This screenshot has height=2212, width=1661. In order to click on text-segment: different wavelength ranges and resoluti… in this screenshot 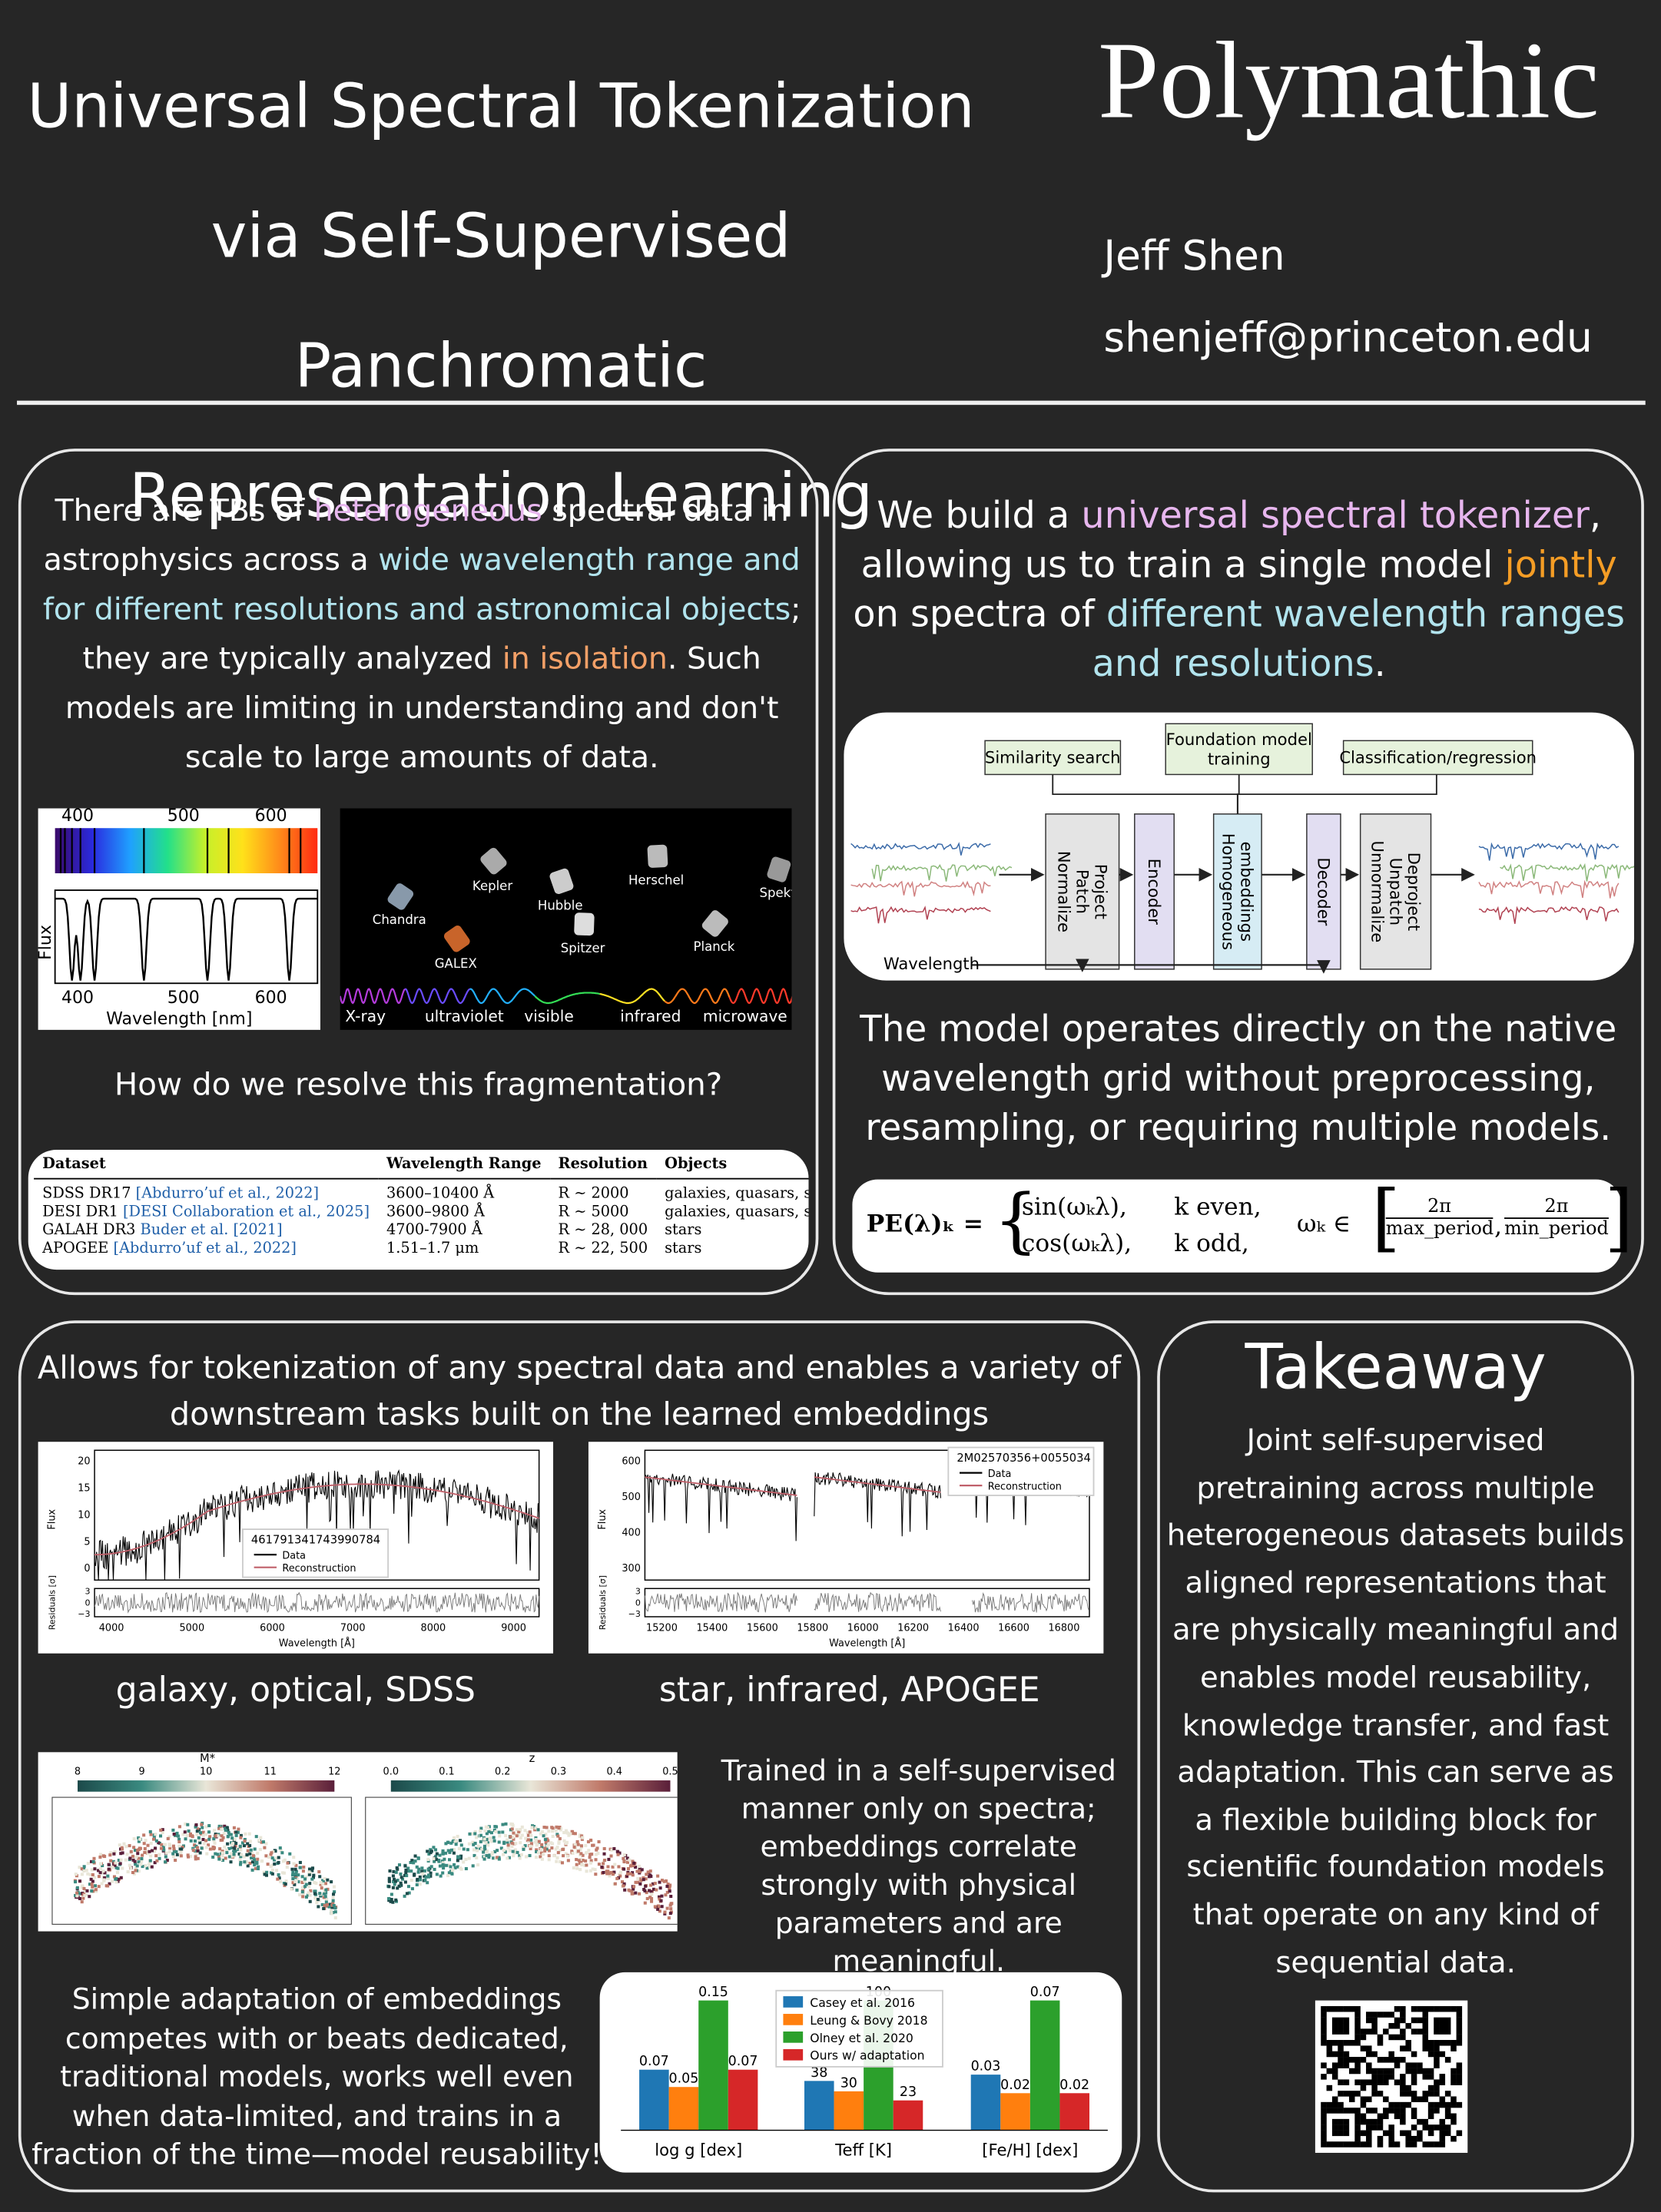, I will do `click(1359, 640)`.